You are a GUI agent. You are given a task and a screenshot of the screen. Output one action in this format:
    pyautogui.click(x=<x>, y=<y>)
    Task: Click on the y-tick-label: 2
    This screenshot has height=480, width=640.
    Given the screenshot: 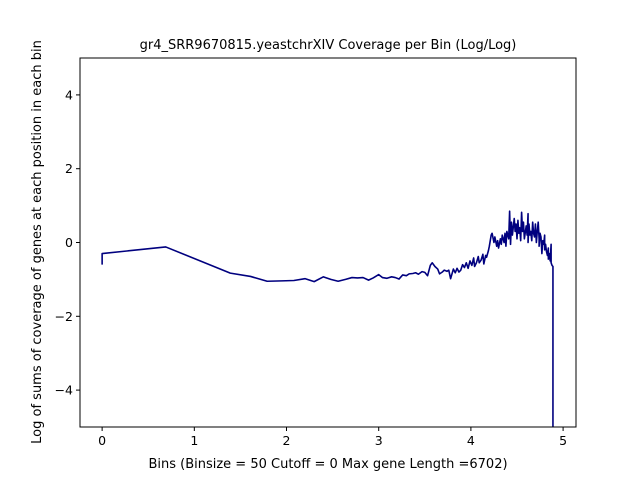 What is the action you would take?
    pyautogui.click(x=69, y=168)
    